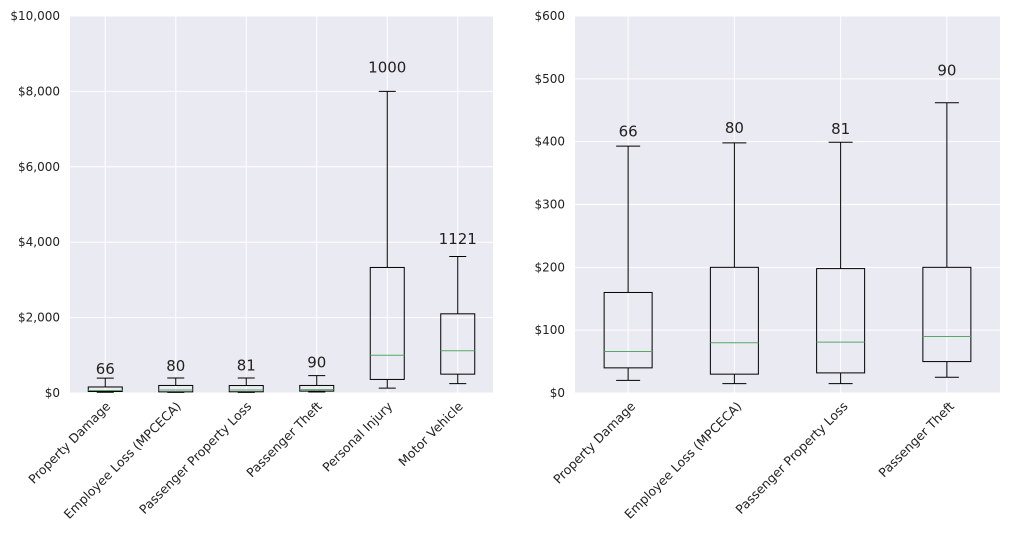  I want to click on y-tick-label: $2,000, so click(39, 318).